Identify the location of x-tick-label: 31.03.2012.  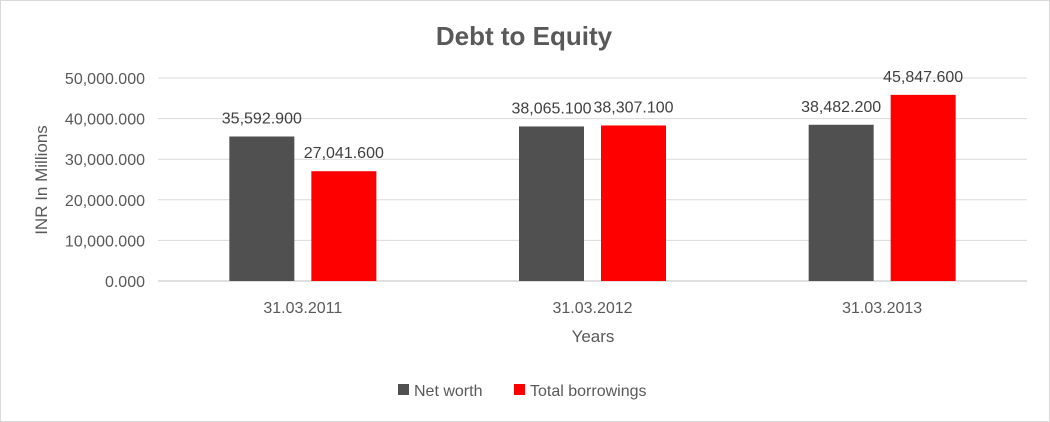
(592, 308).